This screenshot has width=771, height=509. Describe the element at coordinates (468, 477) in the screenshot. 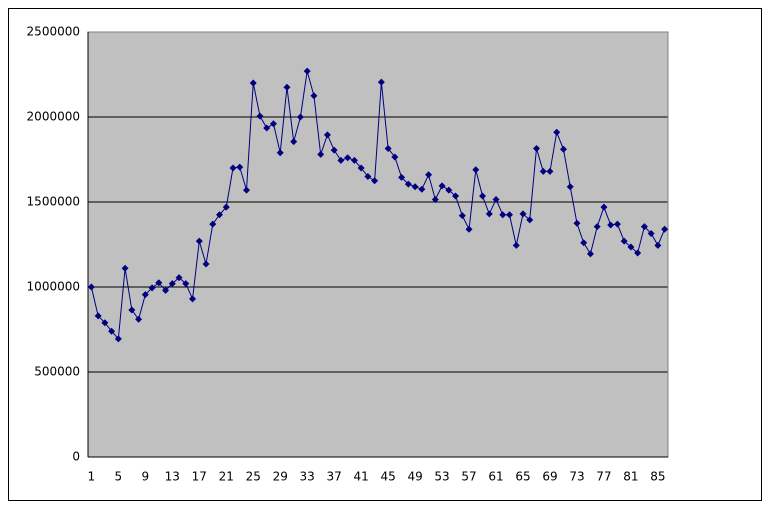

I see `x-tick-label: 57` at that location.